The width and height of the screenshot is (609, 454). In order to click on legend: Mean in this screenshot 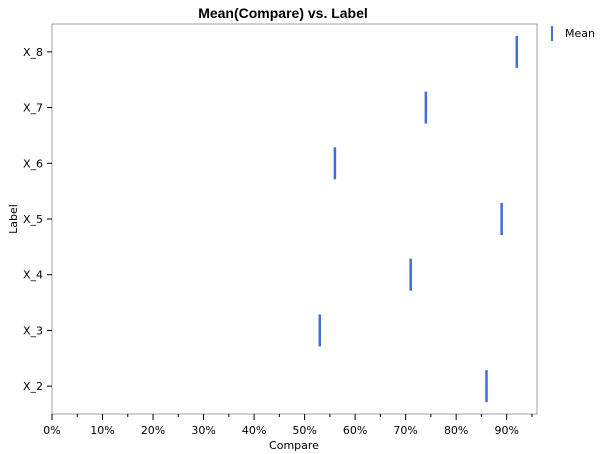, I will do `click(573, 33)`.